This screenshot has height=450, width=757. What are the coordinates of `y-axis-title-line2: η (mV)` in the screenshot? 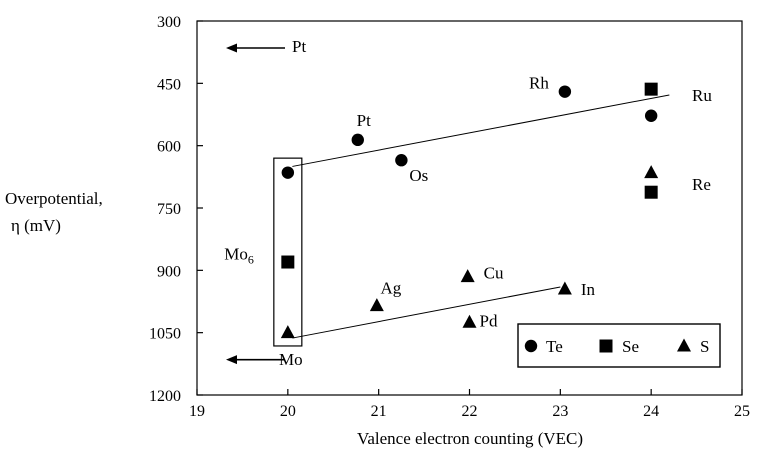 It's located at (36, 225).